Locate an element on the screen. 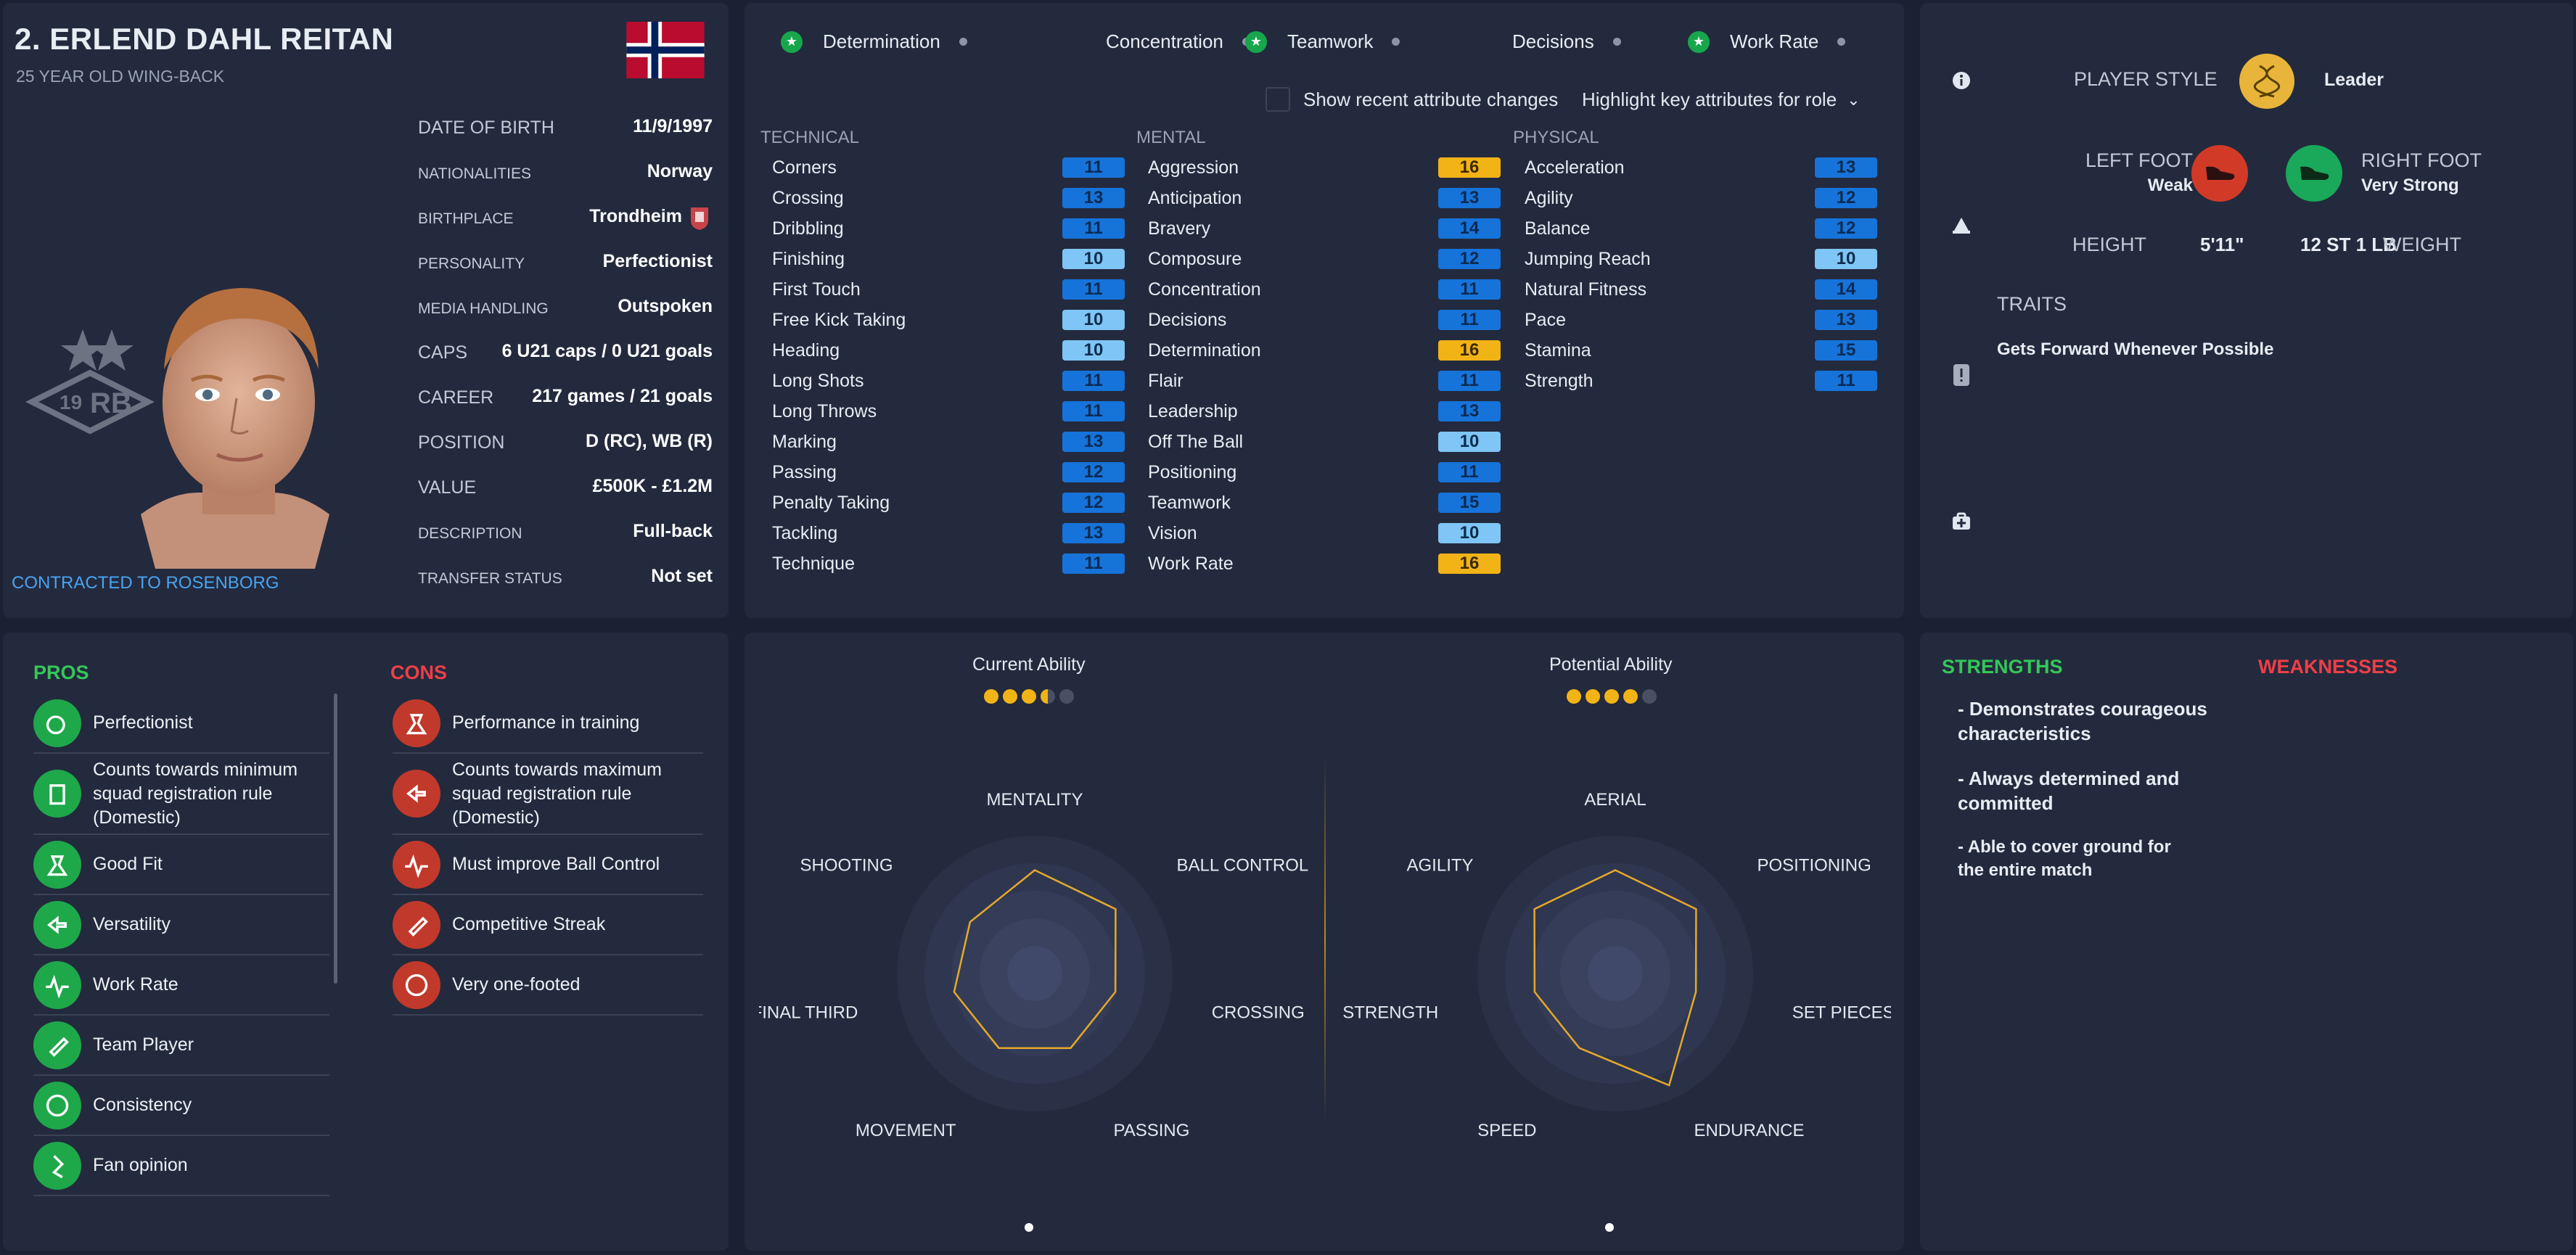 This screenshot has height=1255, width=2576. pro-item: Good Fit is located at coordinates (181, 865).